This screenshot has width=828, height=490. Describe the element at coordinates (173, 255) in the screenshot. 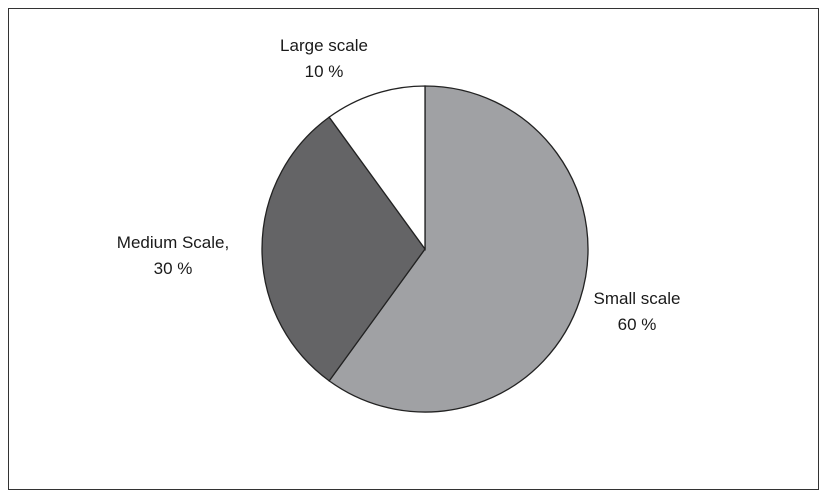

I see `slice-label-medium-scale: Medium Scale, 30 %` at that location.